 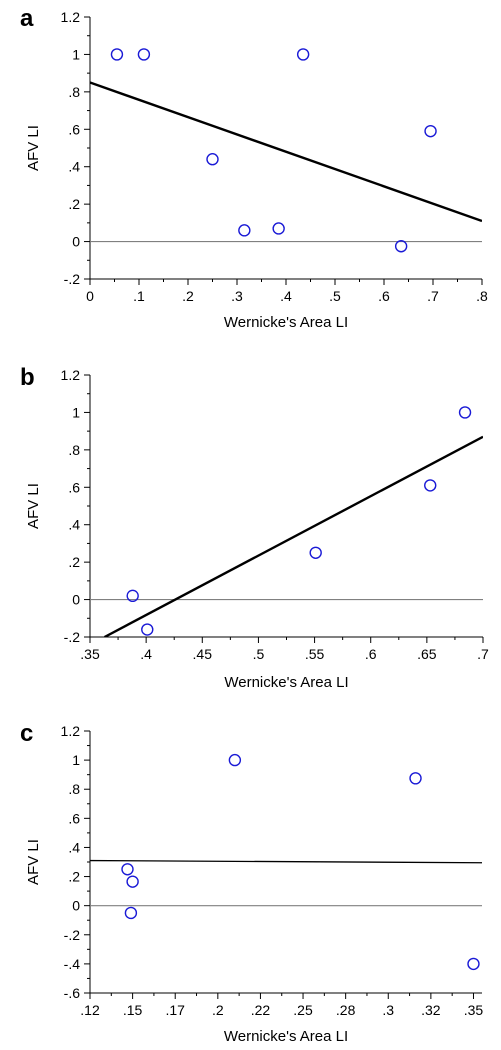 What do you see at coordinates (27, 377) in the screenshot?
I see `panel-letter: b` at bounding box center [27, 377].